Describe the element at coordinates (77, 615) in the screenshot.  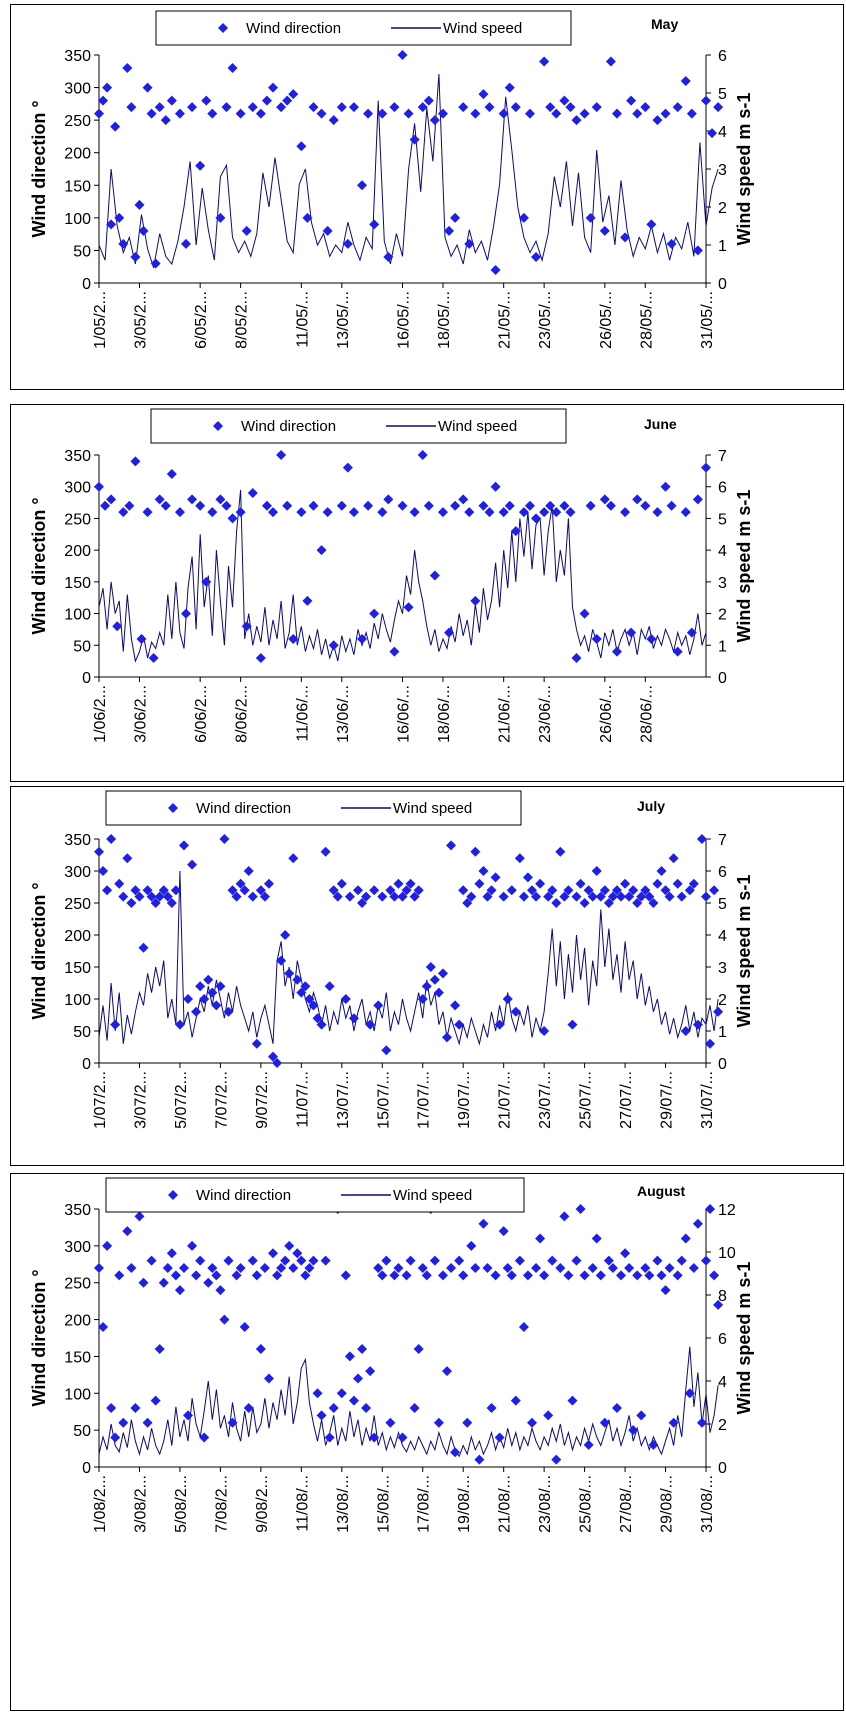
I see `y-tick-label-left: 100` at that location.